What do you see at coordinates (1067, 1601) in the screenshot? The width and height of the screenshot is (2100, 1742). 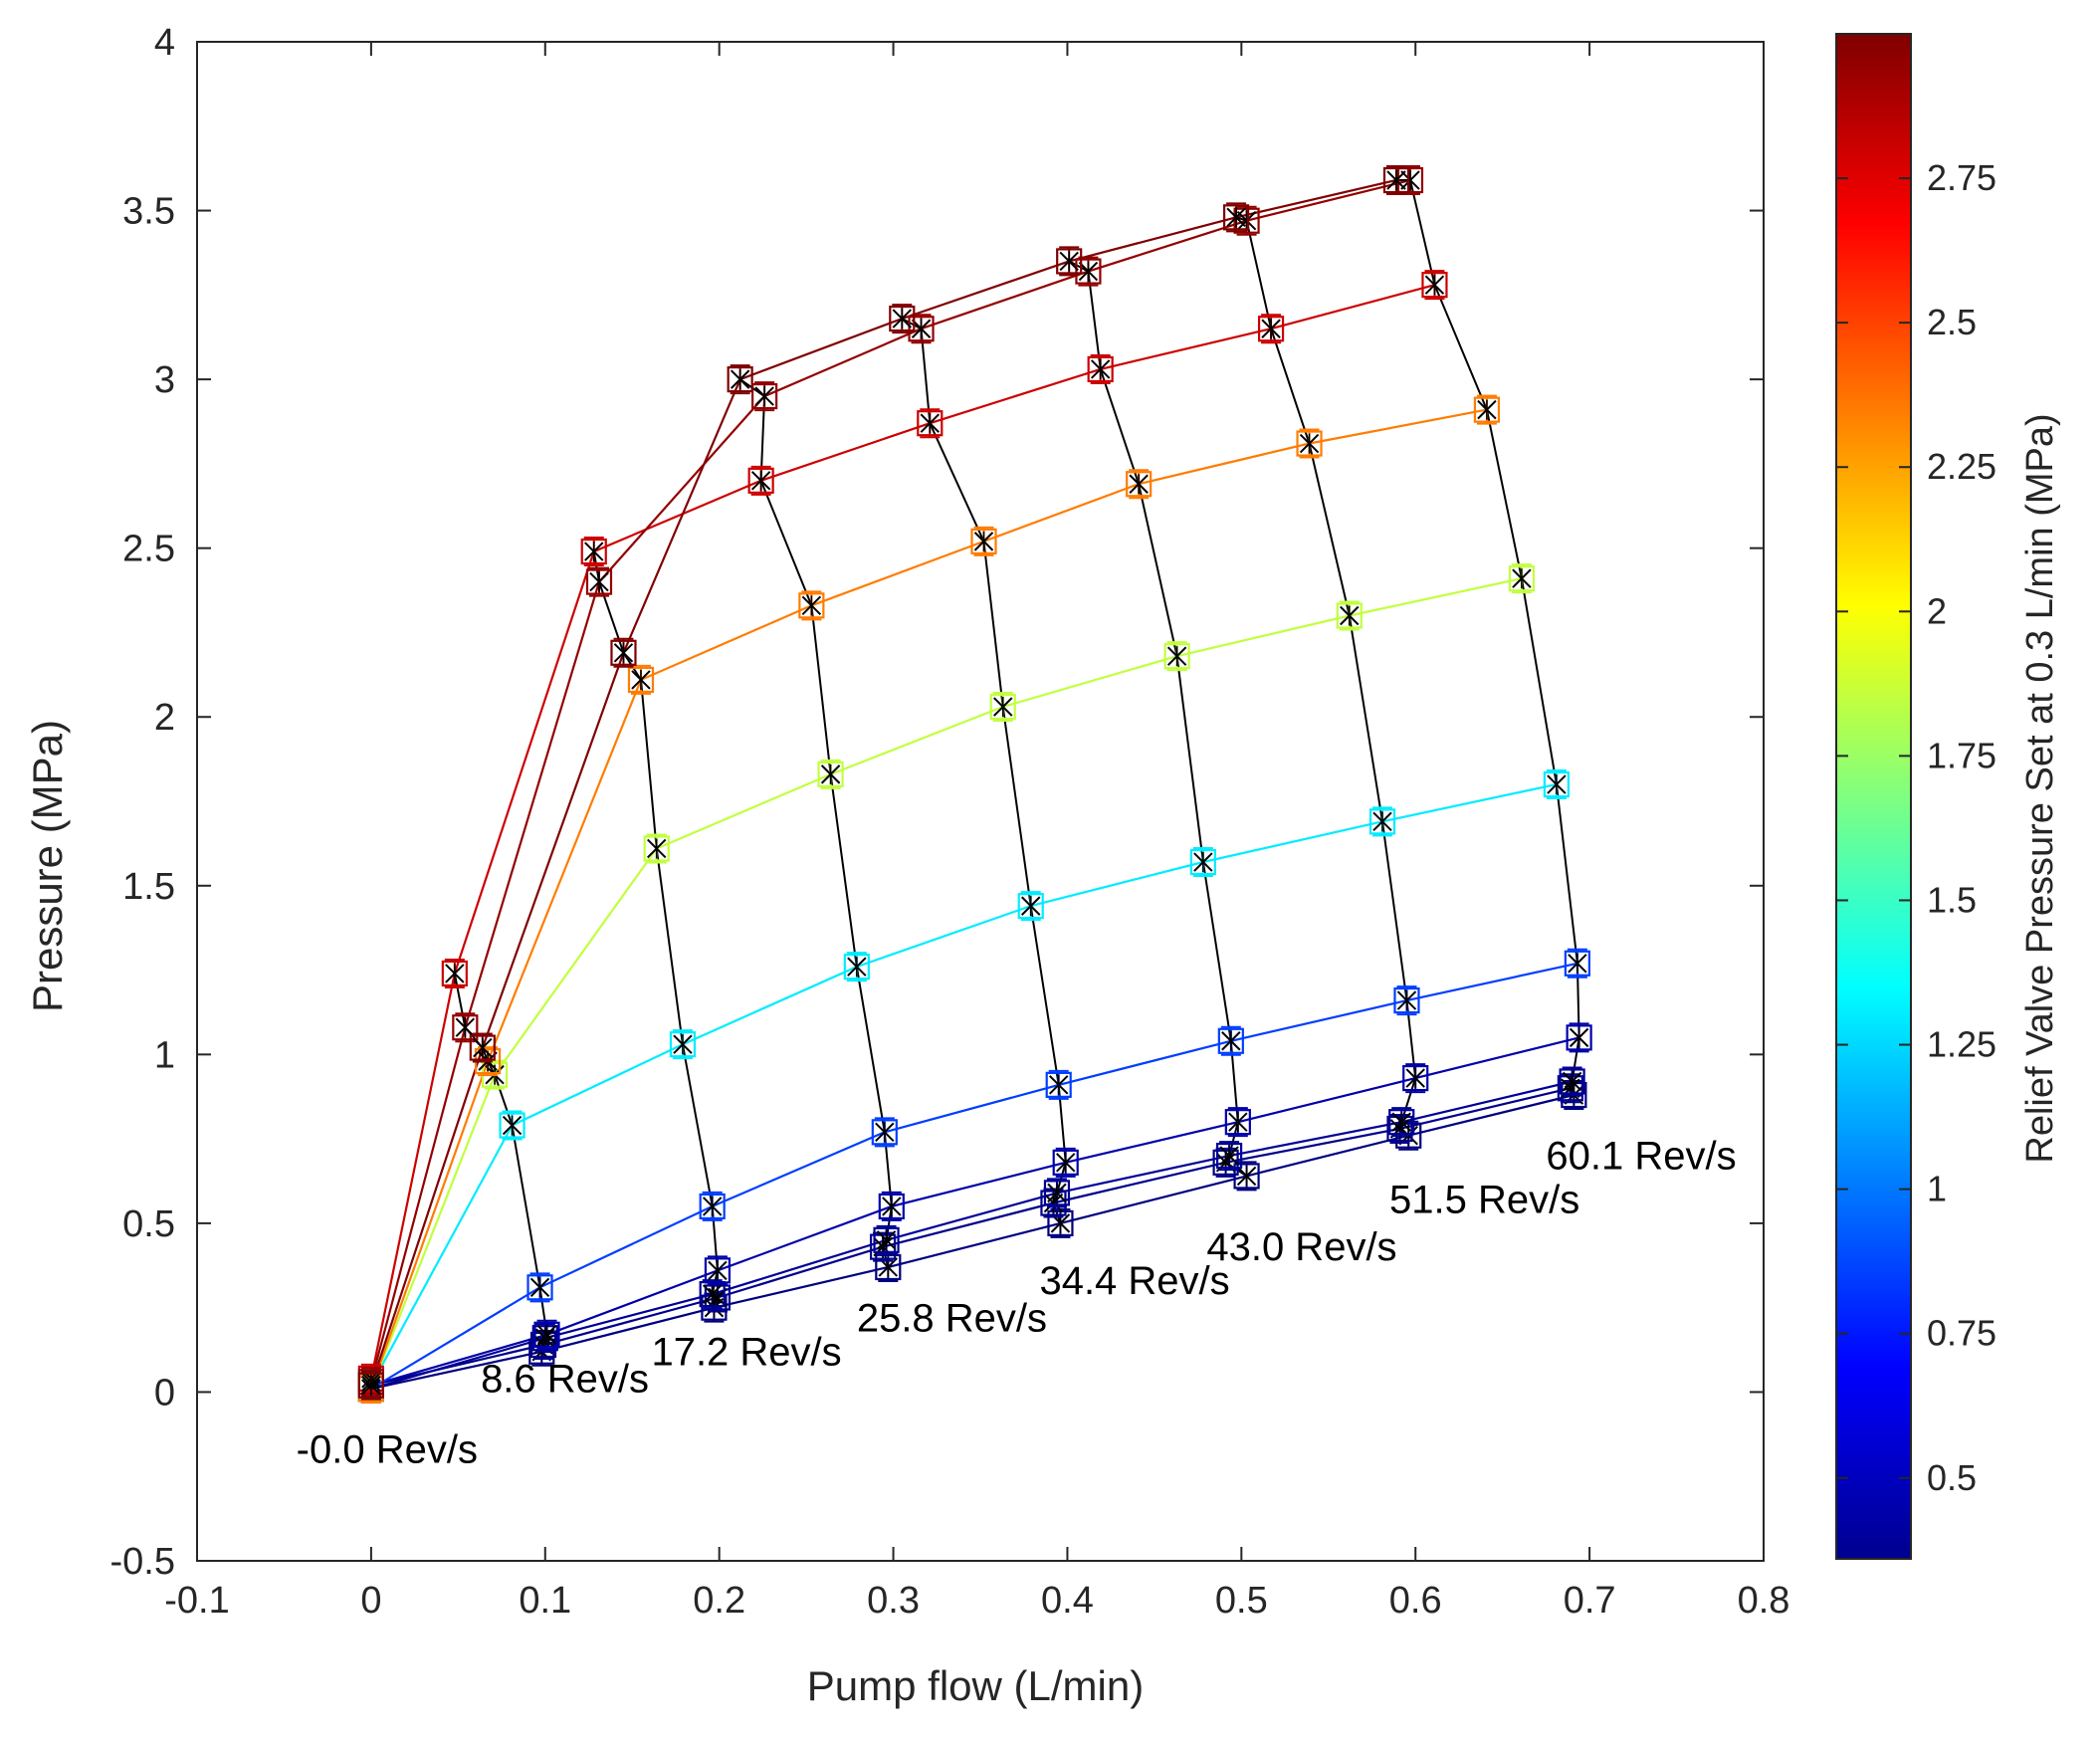 I see `x-tick-label: 0.4` at bounding box center [1067, 1601].